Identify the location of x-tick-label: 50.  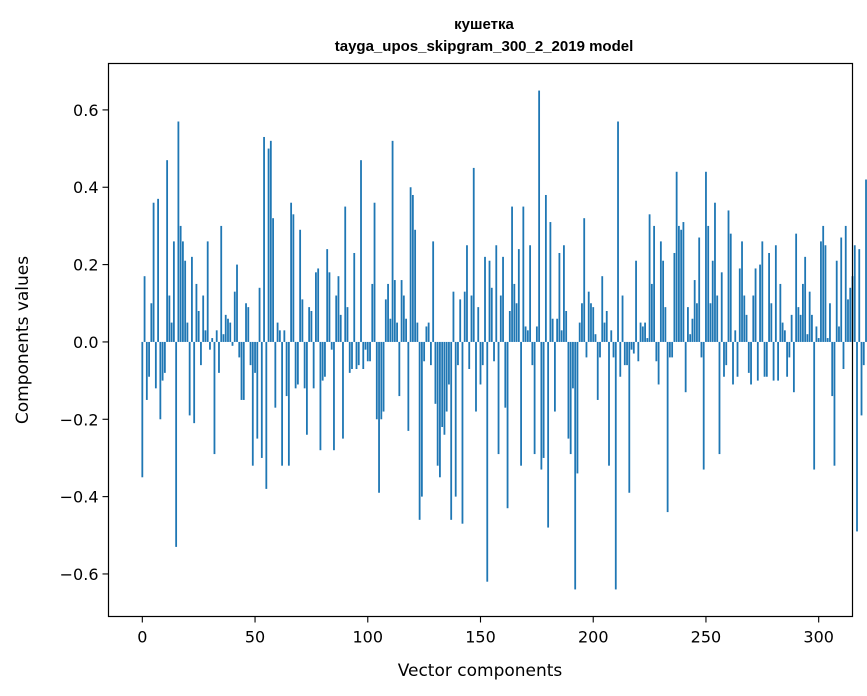
(255, 637).